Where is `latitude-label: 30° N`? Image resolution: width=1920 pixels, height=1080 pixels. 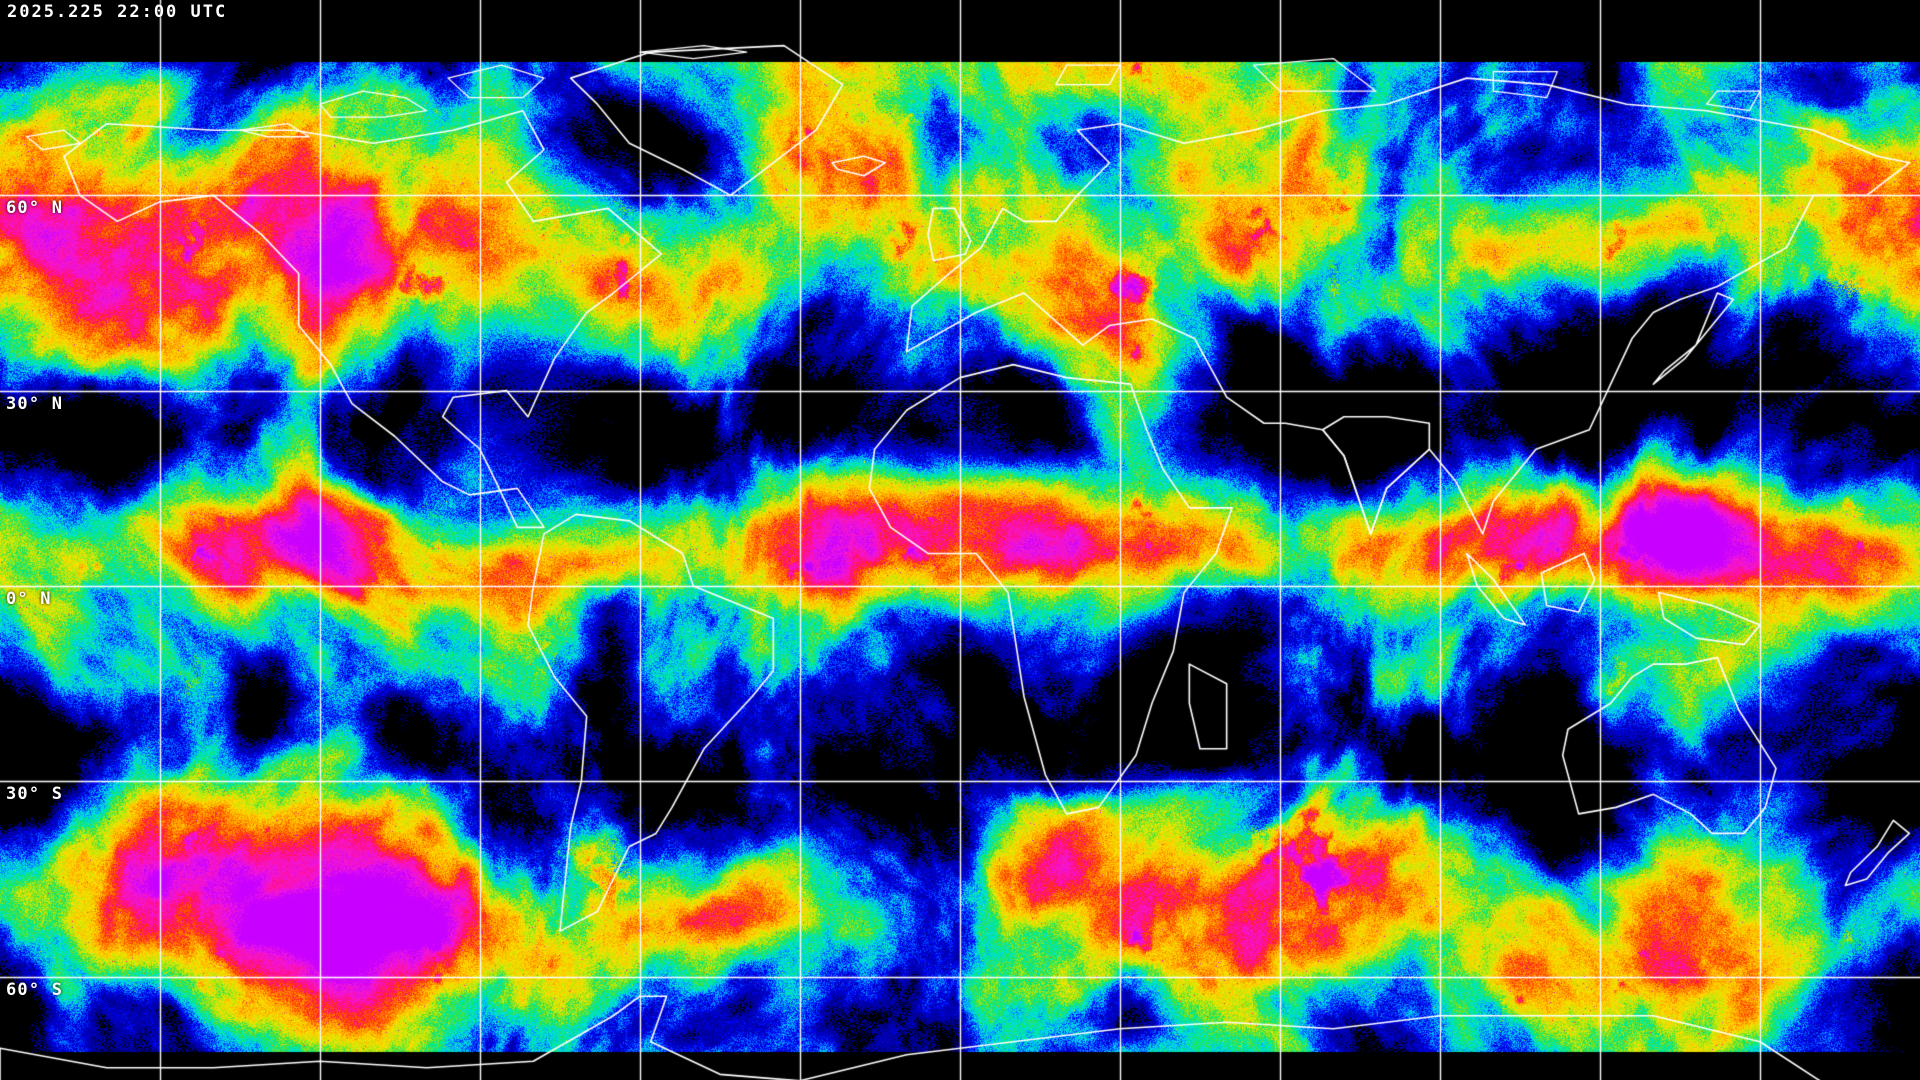 latitude-label: 30° N is located at coordinates (35, 403).